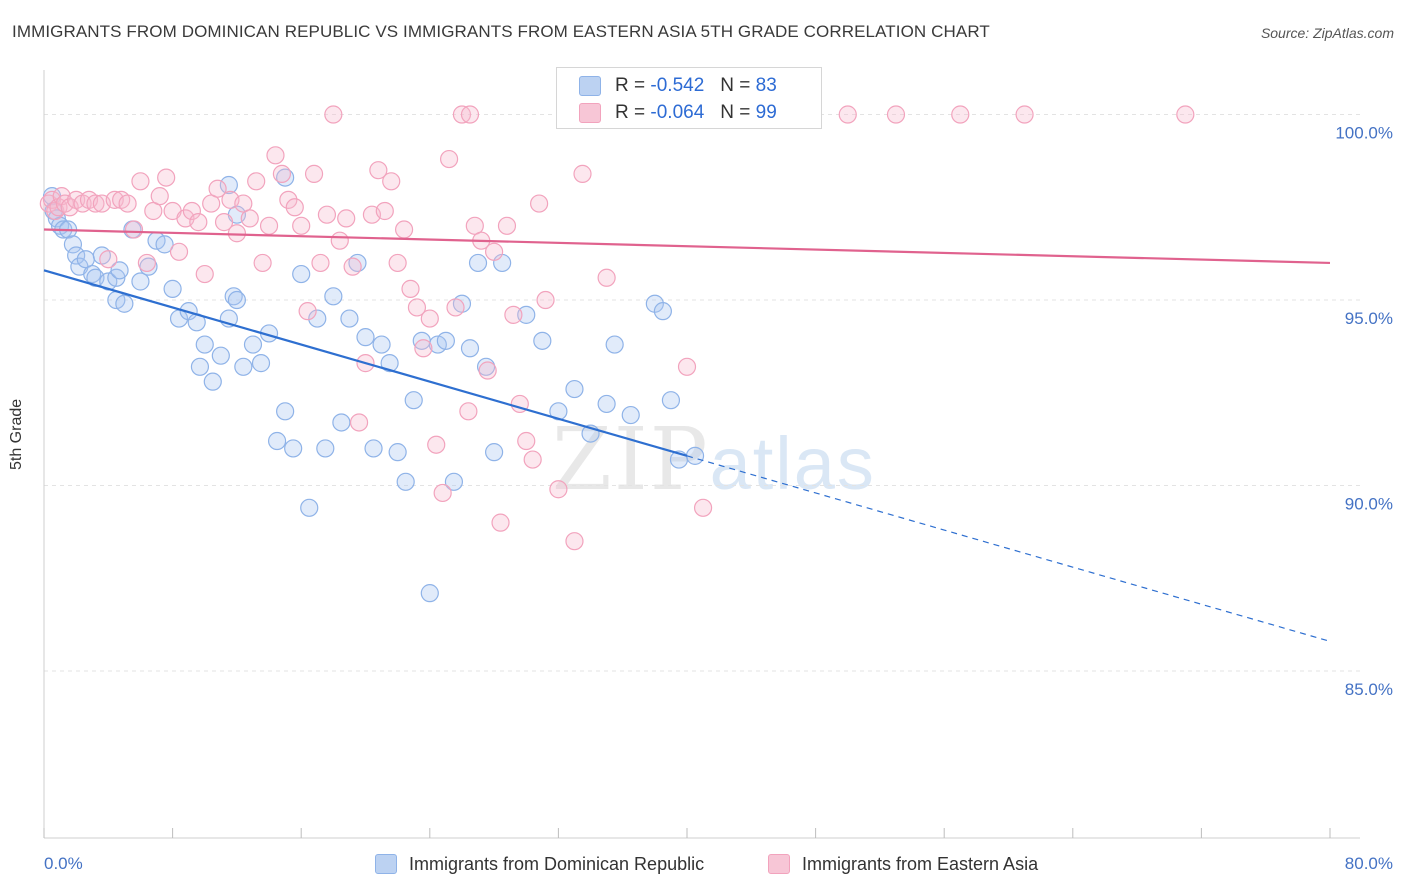 This screenshot has width=1406, height=892. I want to click on stats-legend: R = -0.542 N = 83 R = -0.064 N = 99, so click(689, 98).